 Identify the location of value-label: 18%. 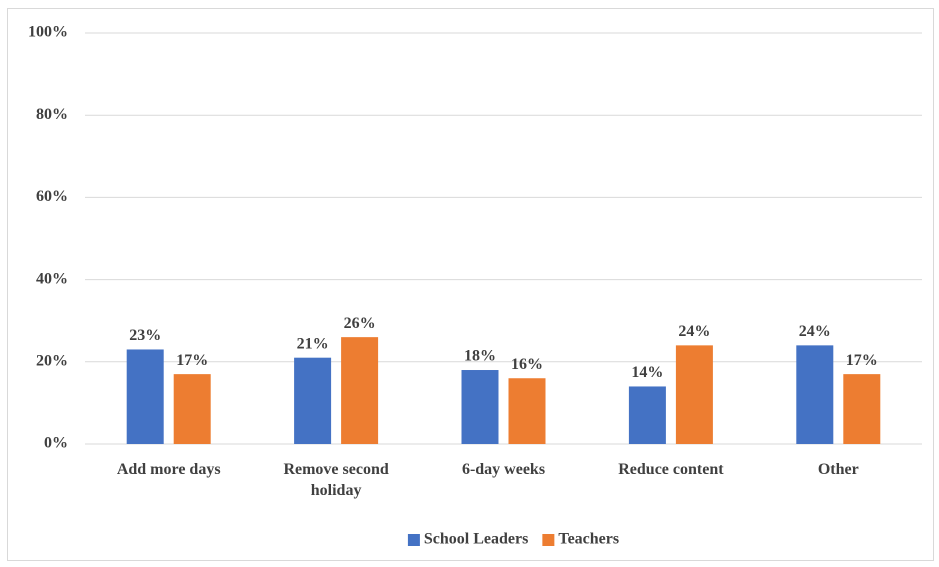
(480, 356).